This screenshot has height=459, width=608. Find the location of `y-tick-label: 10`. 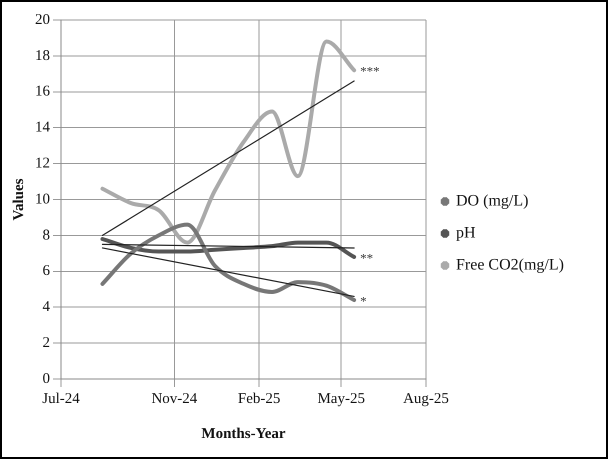

y-tick-label: 10 is located at coordinates (42, 199).